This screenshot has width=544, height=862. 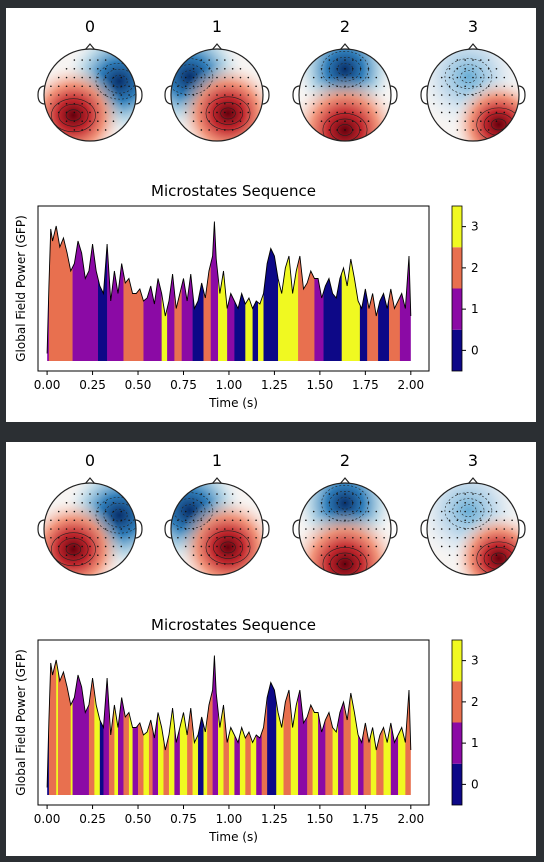 What do you see at coordinates (473, 26) in the screenshot?
I see `topomap-label: 3` at bounding box center [473, 26].